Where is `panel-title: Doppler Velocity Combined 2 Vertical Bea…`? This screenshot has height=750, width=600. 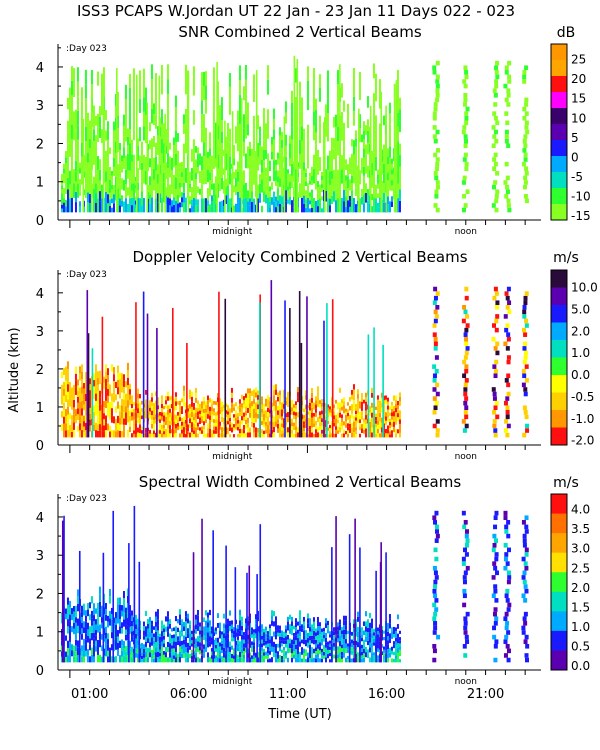 panel-title: Doppler Velocity Combined 2 Vertical Bea… is located at coordinates (299, 257).